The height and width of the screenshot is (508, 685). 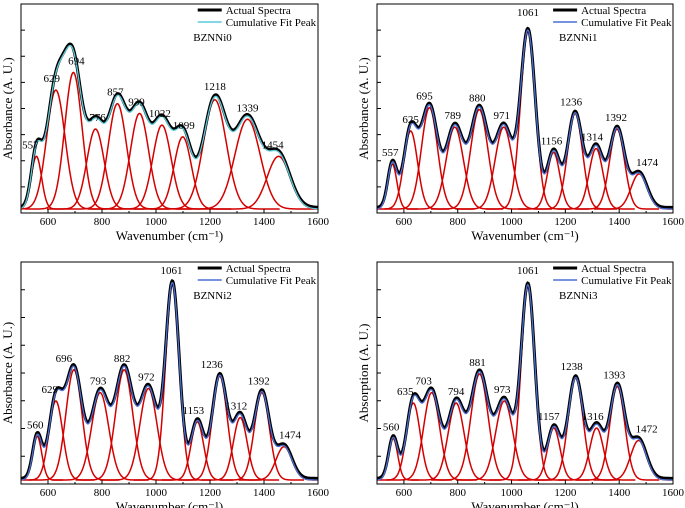 I want to click on peak-label-881: 881, so click(x=477, y=363).